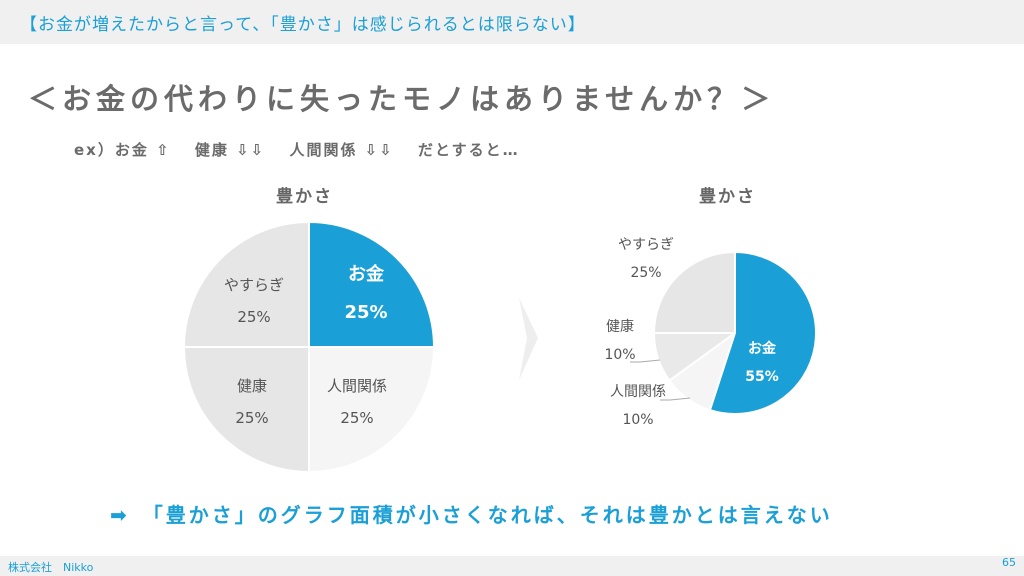 The height and width of the screenshot is (576, 1024). Describe the element at coordinates (304, 197) in the screenshot. I see `chart-title-left: 豊かさ` at that location.